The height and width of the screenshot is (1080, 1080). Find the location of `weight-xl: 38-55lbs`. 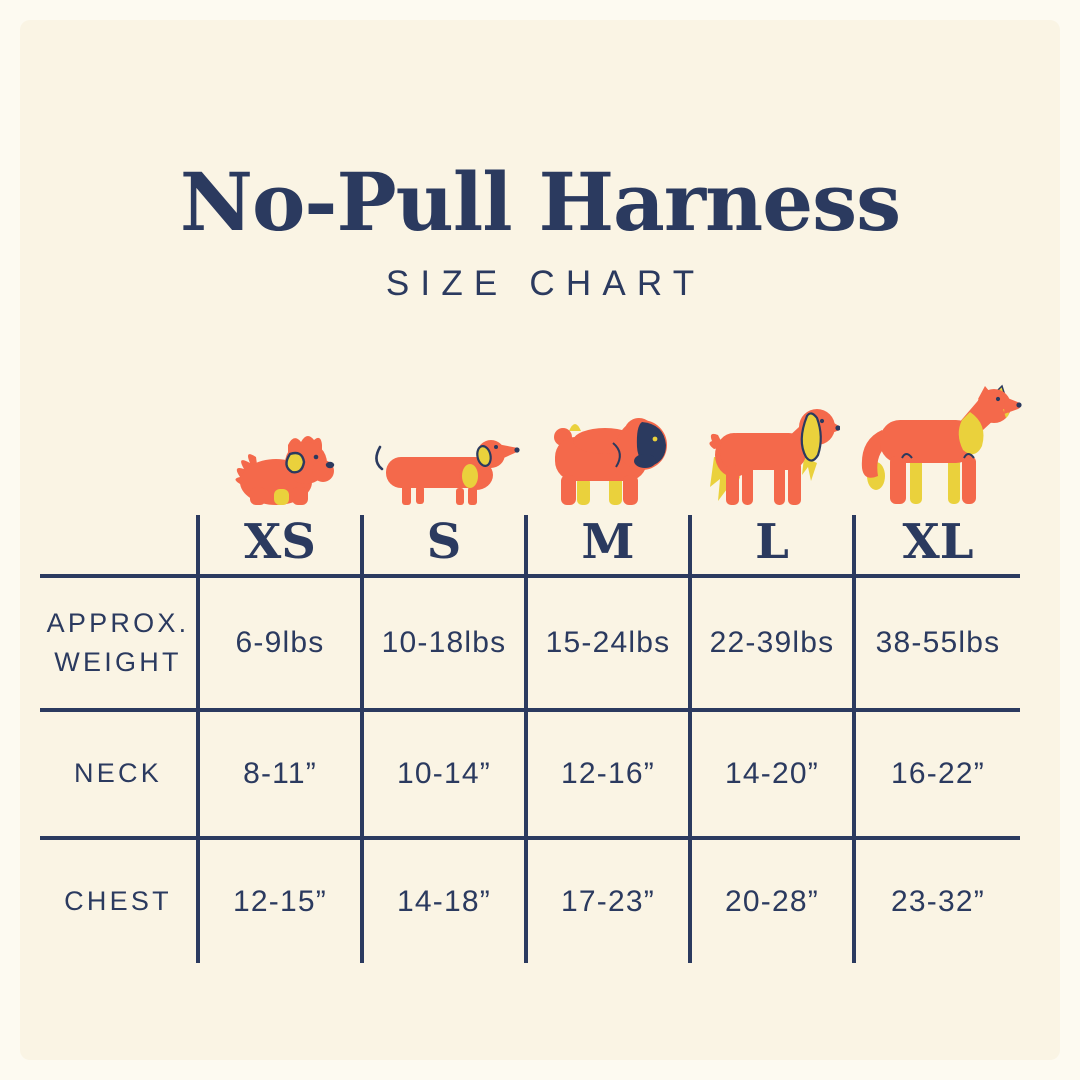

weight-xl: 38-55lbs is located at coordinates (938, 645).